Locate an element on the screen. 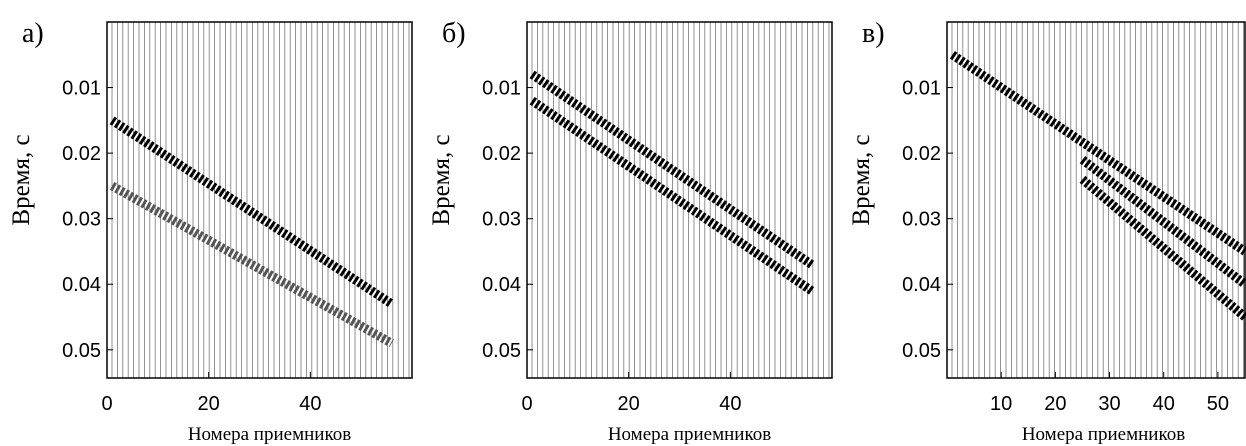 This screenshot has height=446, width=1246. x-tick-label: 30 is located at coordinates (1109, 404).